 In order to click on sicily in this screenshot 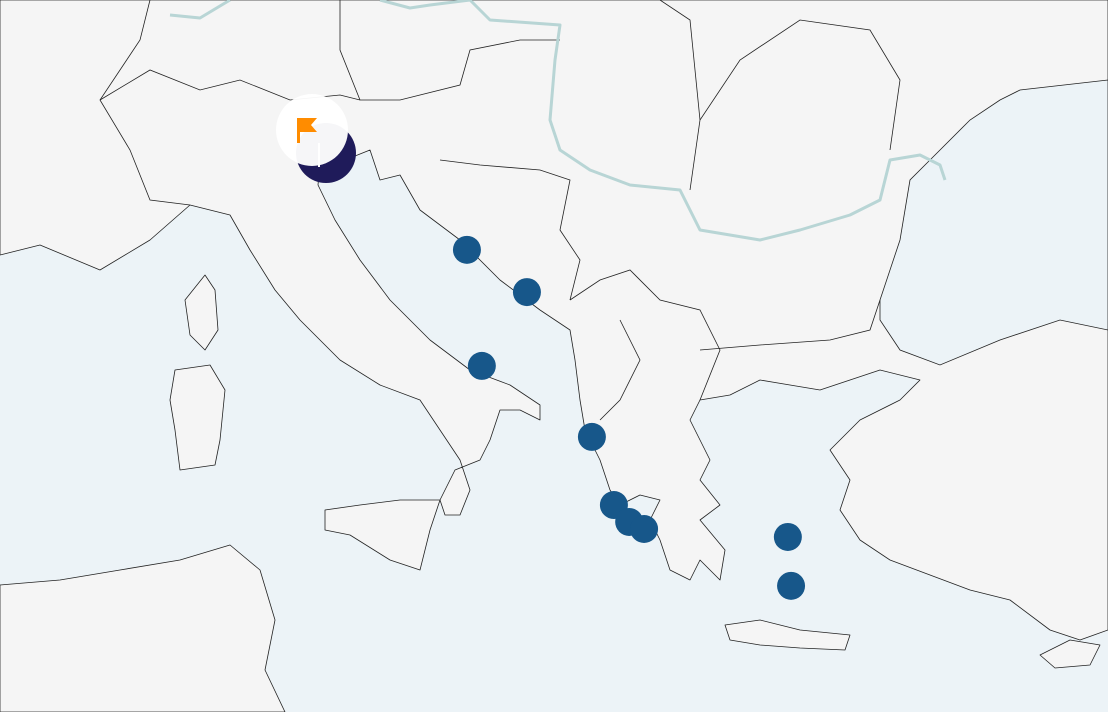, I will do `click(382, 535)`.